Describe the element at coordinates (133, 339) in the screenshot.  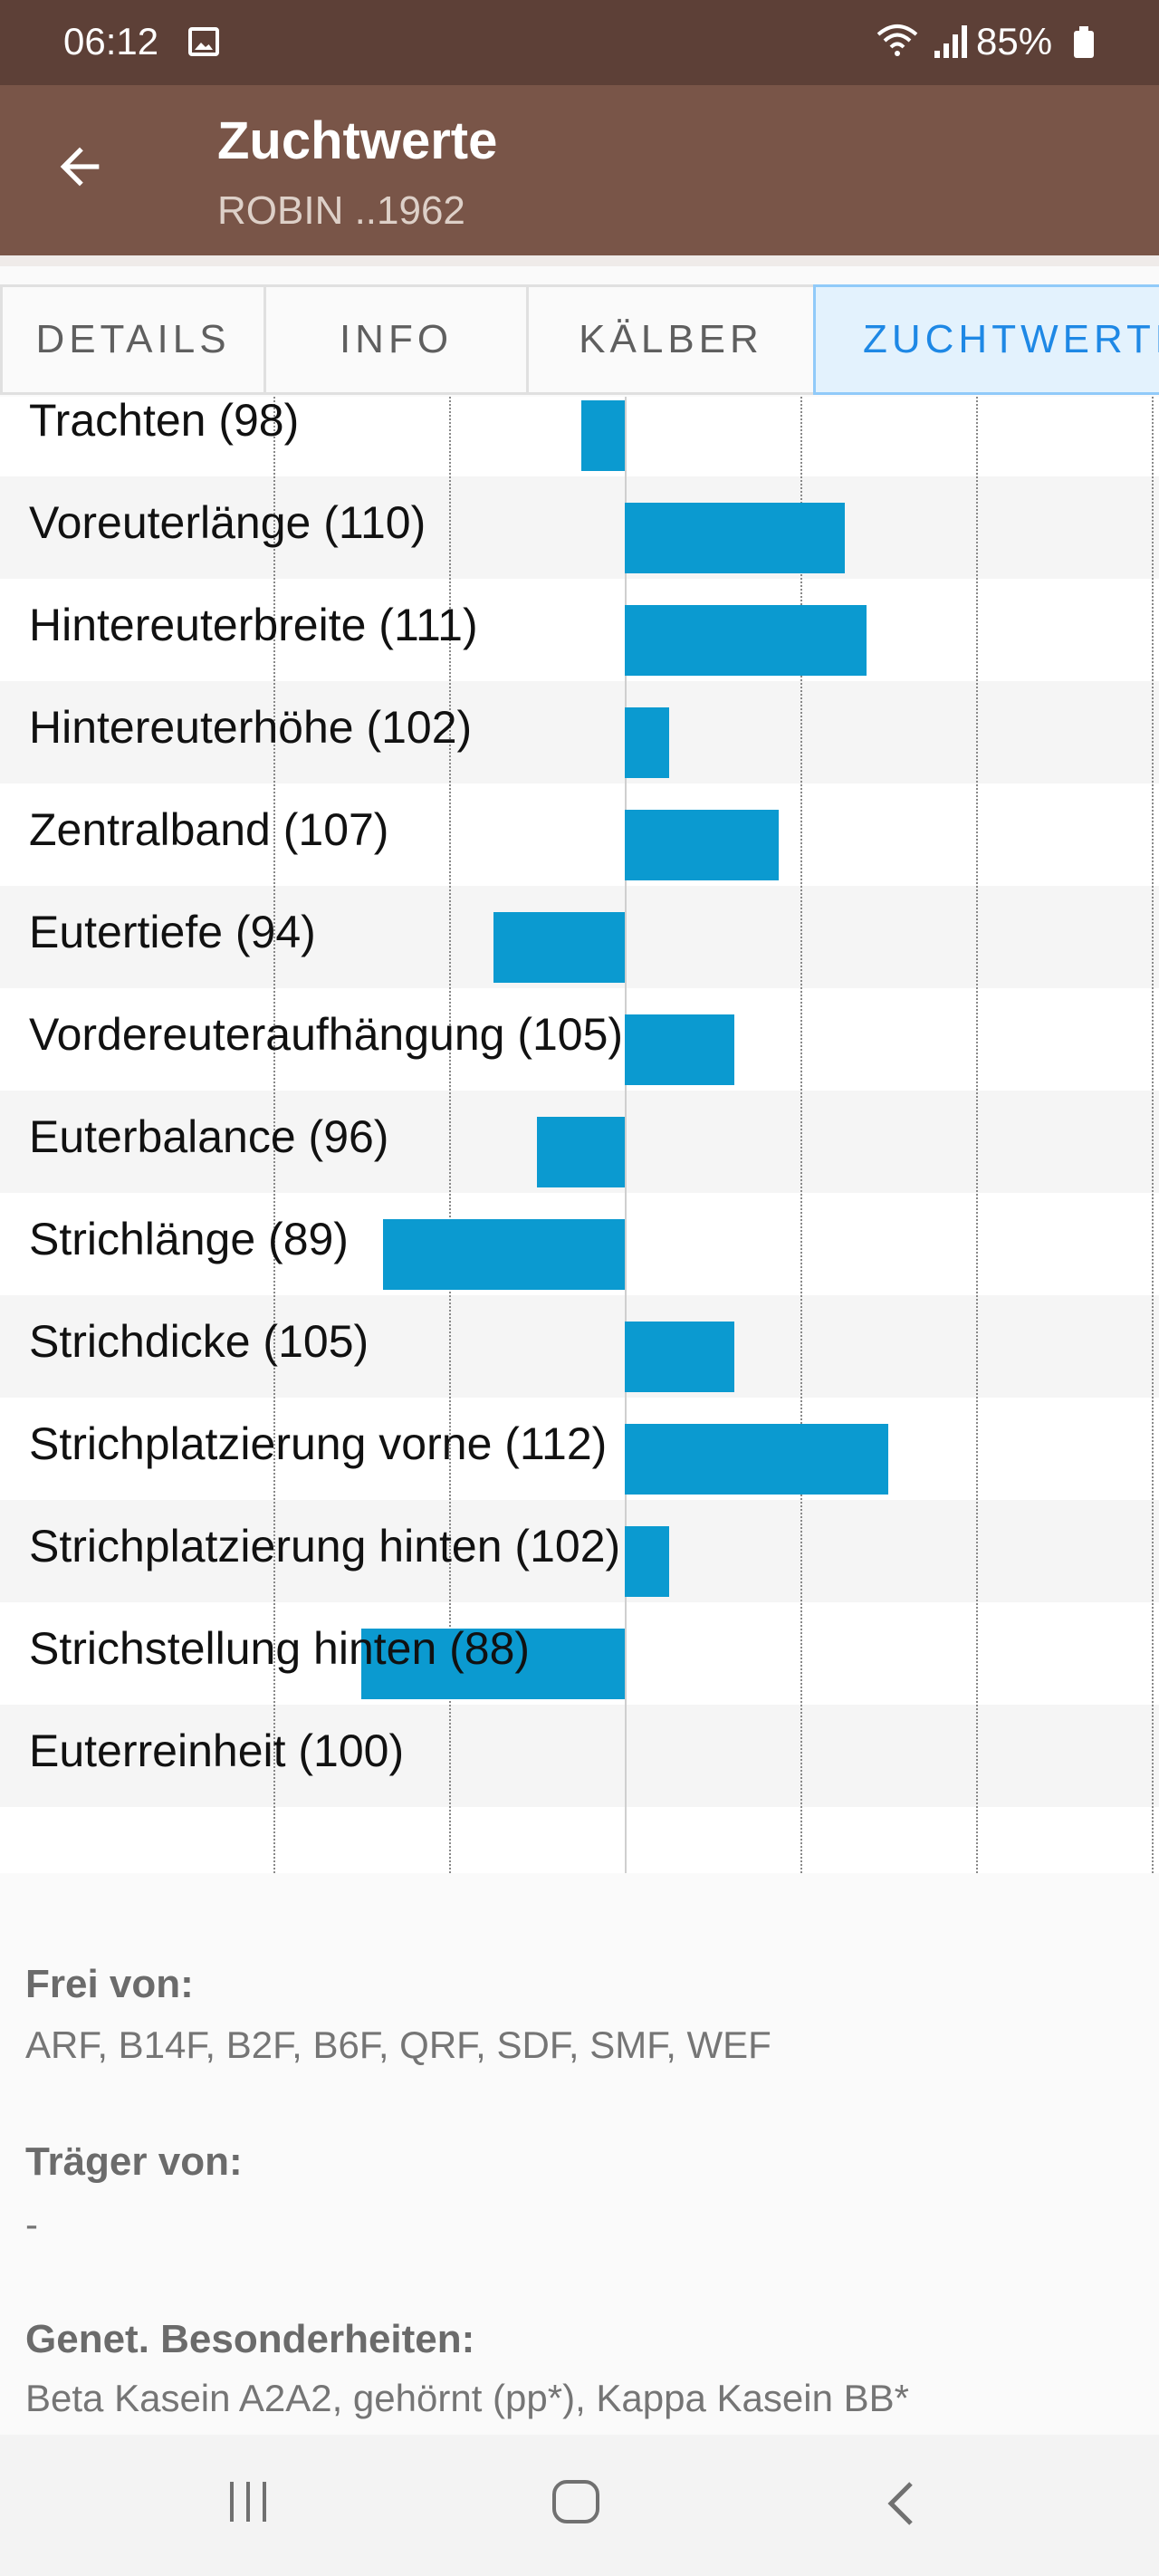
I see `tab-details: DETAILS` at that location.